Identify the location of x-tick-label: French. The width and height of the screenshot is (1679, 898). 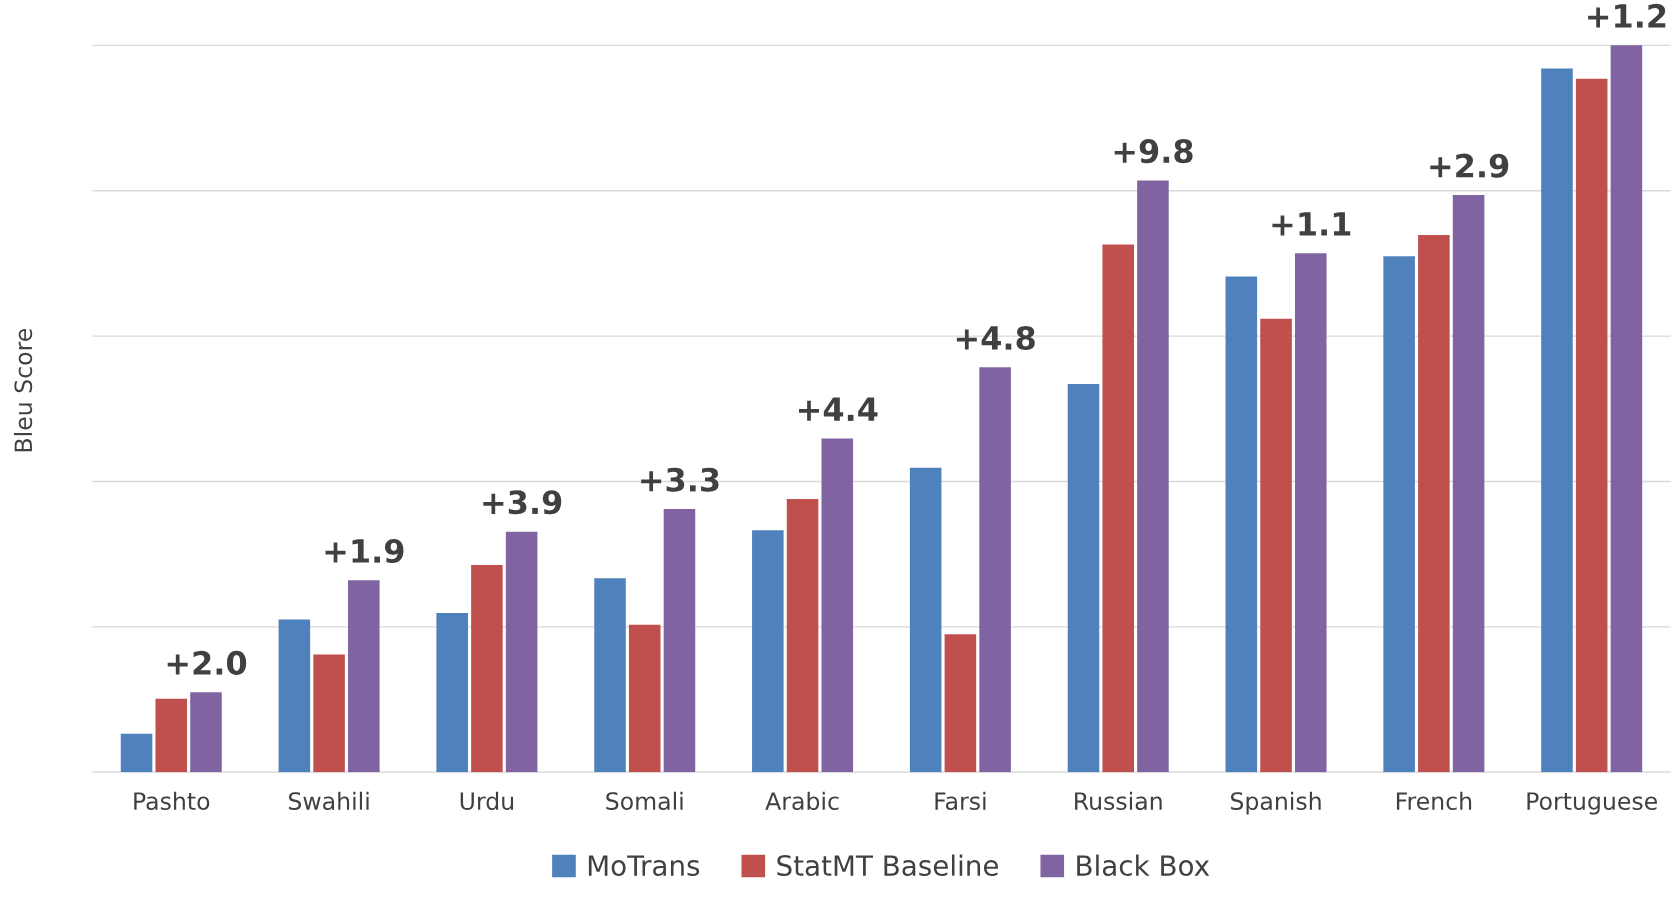
(1434, 800).